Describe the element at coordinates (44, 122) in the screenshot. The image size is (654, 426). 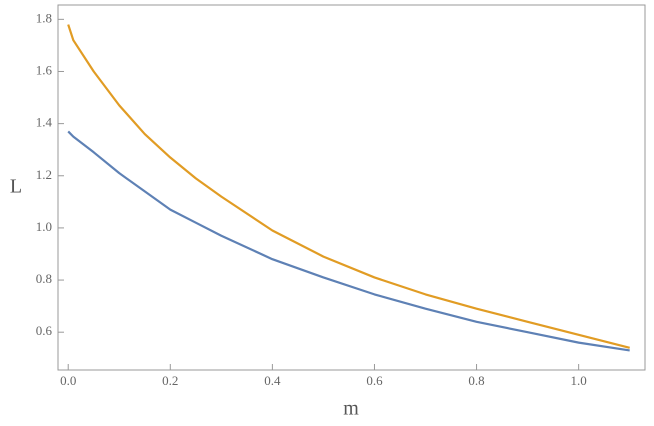
I see `y-tick-label: 1.4` at that location.